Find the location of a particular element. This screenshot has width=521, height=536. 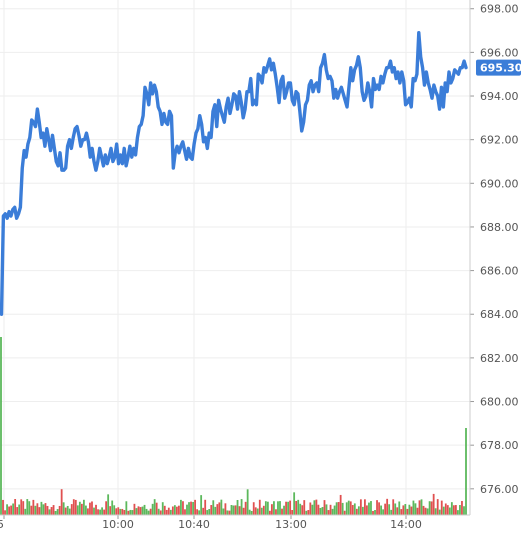

x-tick-label: 5 is located at coordinates (2, 524).